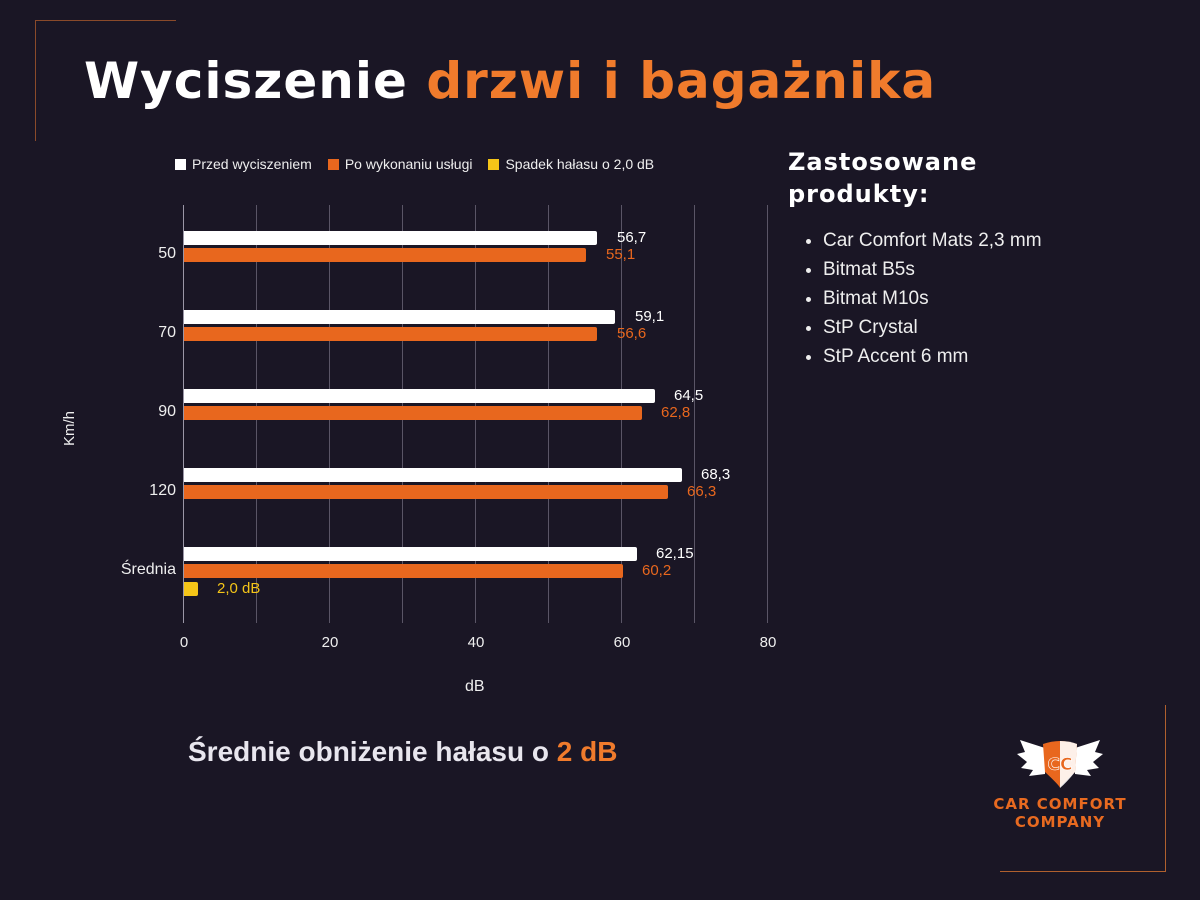  What do you see at coordinates (372, 751) in the screenshot?
I see `summary-lead: Średnie obniżenie hałasu o` at bounding box center [372, 751].